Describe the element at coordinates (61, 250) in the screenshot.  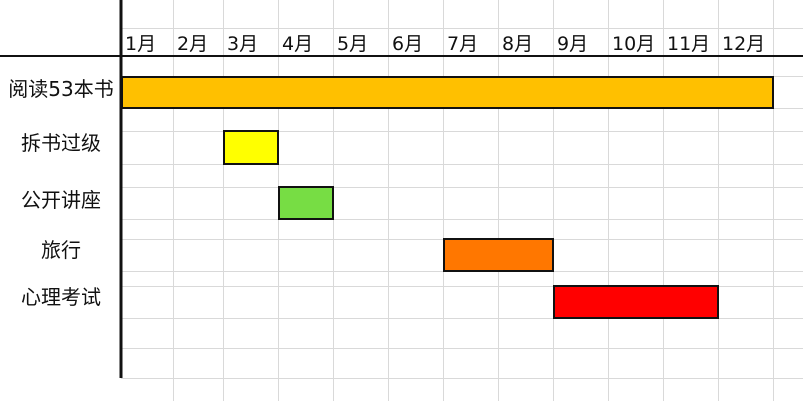
I see `task-label: 旅行` at that location.